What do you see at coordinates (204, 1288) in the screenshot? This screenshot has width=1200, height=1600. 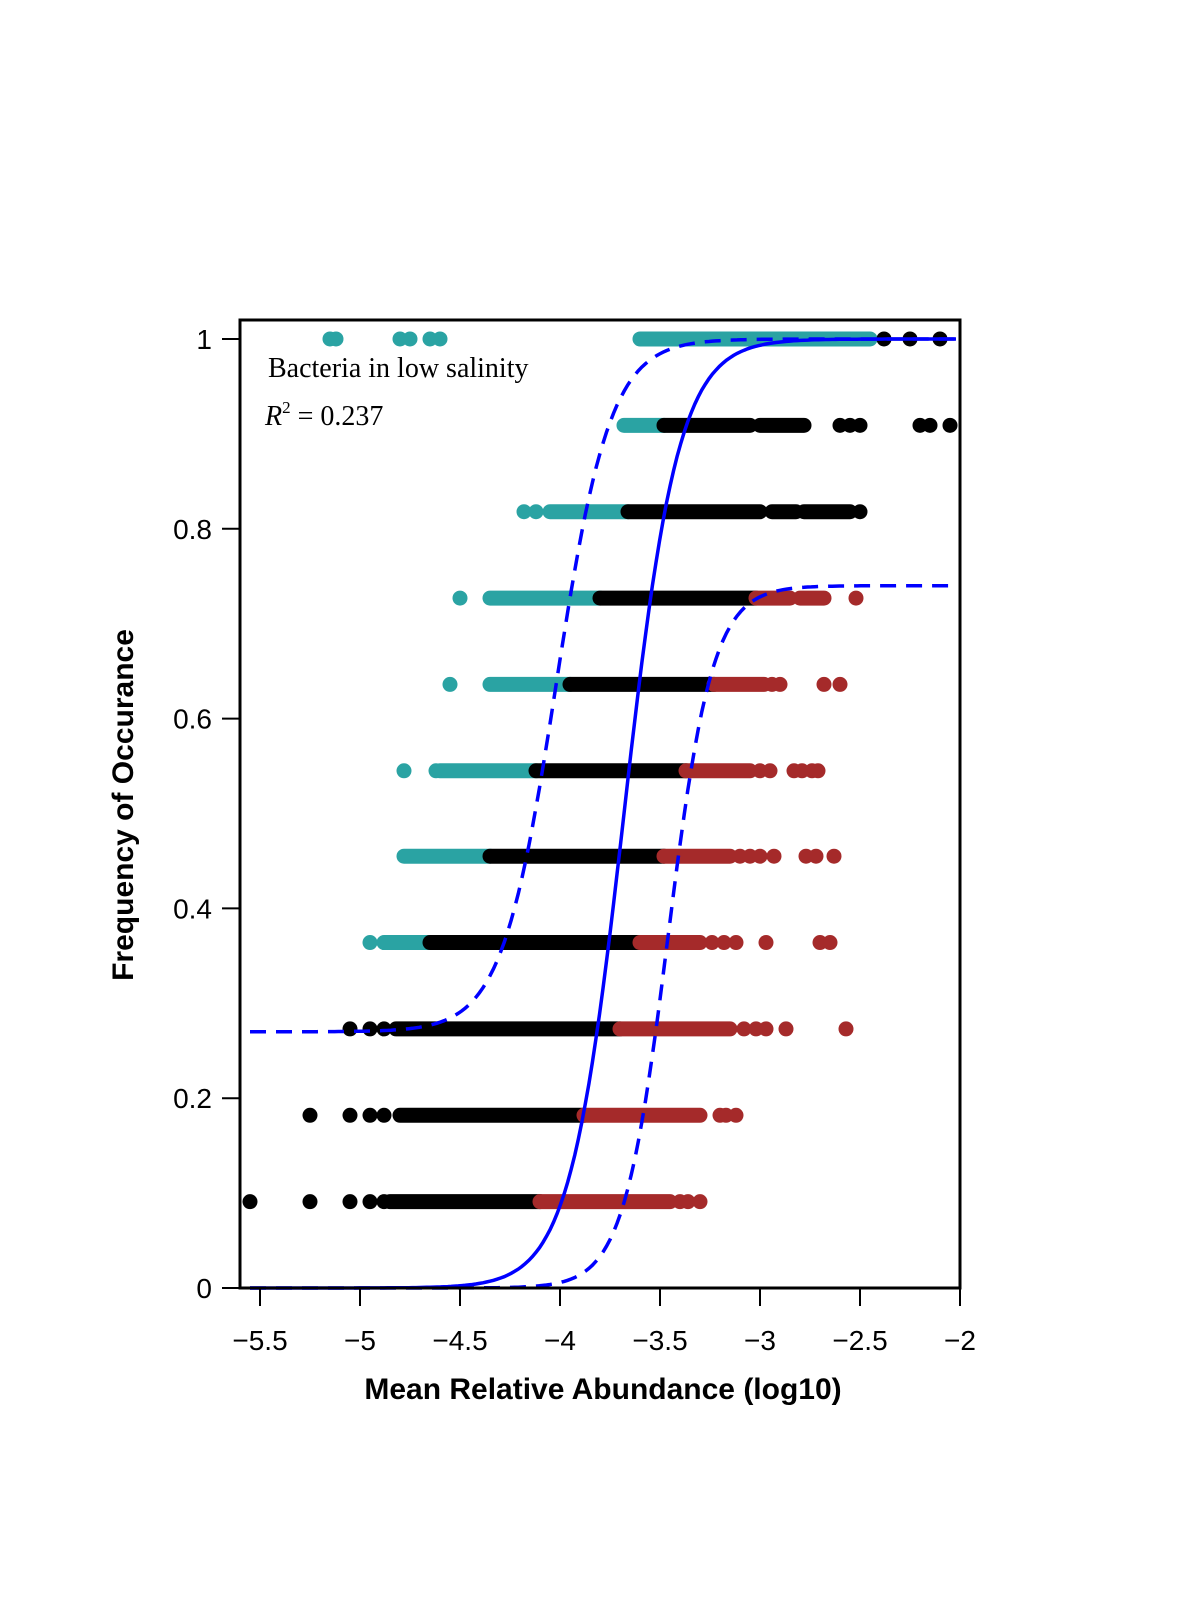 I see `y-tick-label: 0` at bounding box center [204, 1288].